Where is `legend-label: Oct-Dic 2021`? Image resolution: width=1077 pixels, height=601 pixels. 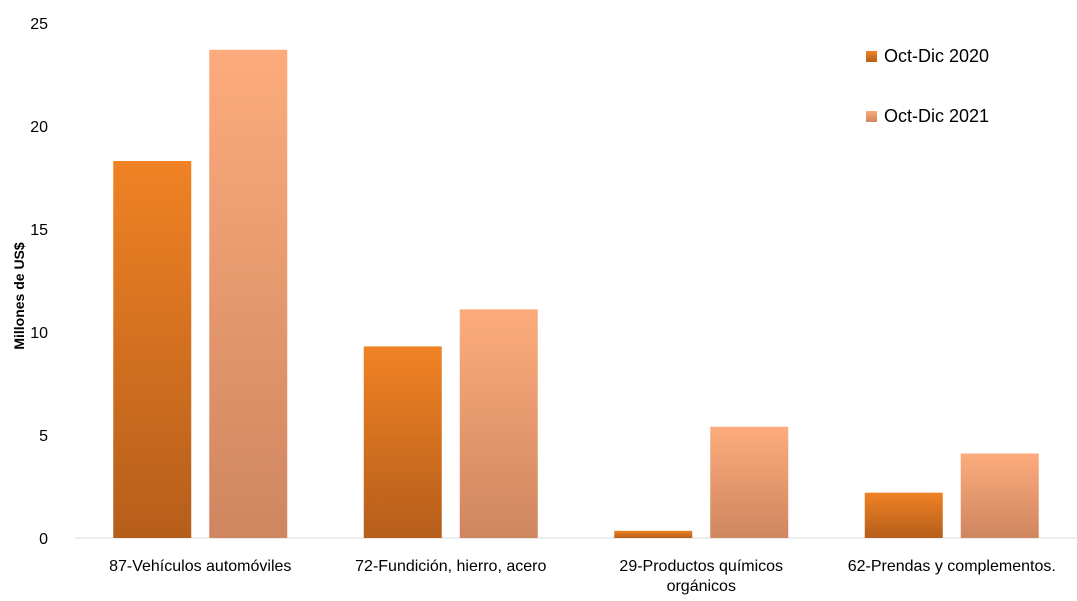 legend-label: Oct-Dic 2021 is located at coordinates (936, 116).